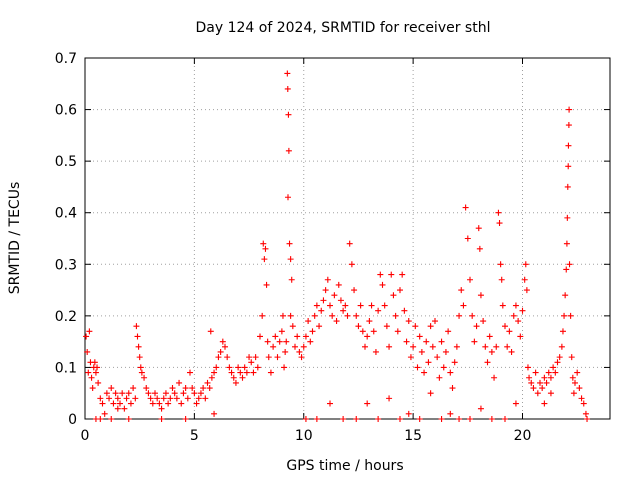 The image size is (640, 480). Describe the element at coordinates (85, 436) in the screenshot. I see `x-tick-label-0: 0` at that location.